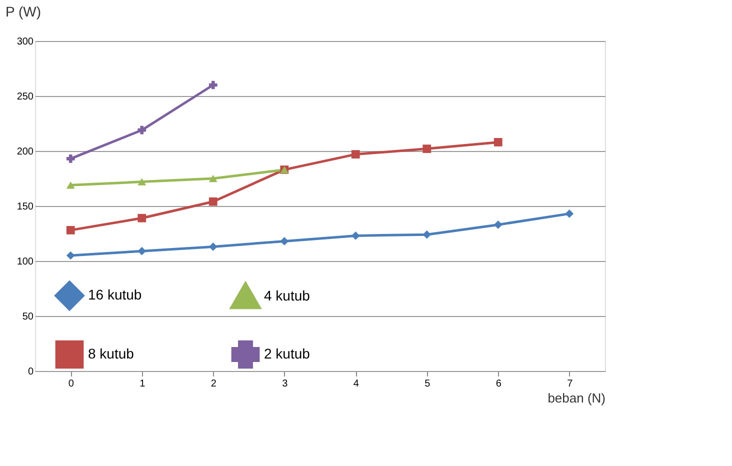 The width and height of the screenshot is (732, 466). What do you see at coordinates (31, 372) in the screenshot?
I see `y-tick-label: 0` at bounding box center [31, 372].